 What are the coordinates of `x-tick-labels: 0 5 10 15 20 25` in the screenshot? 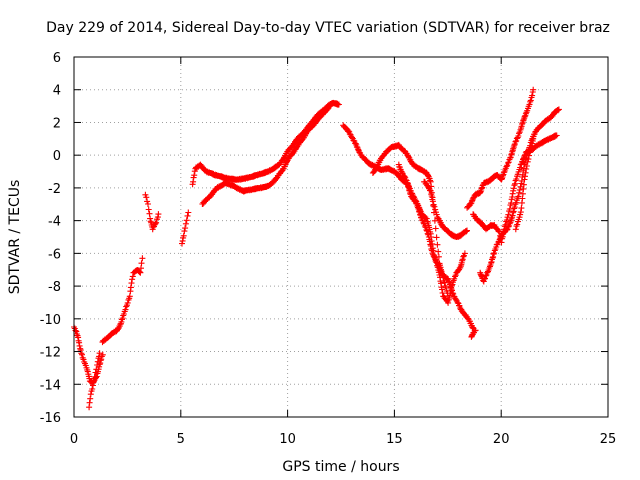 It's located at (343, 439).